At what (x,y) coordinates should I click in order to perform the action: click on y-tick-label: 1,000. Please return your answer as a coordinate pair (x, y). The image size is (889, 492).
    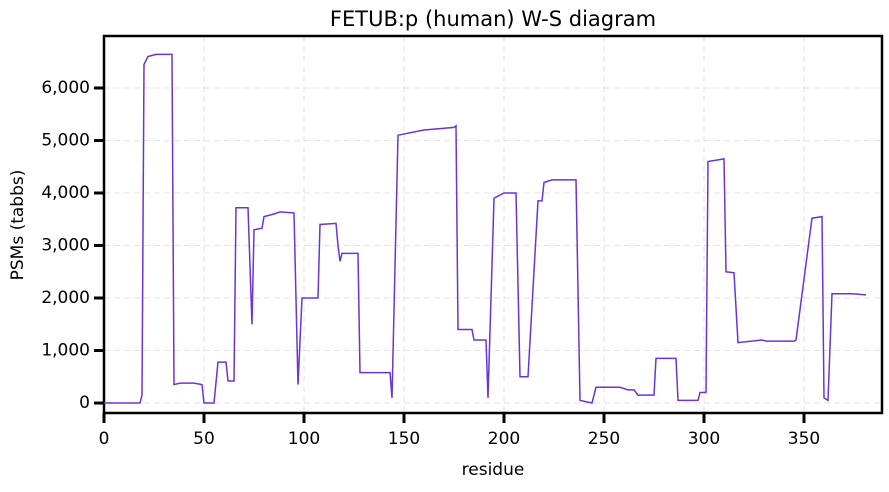
    Looking at the image, I should click on (65, 351).